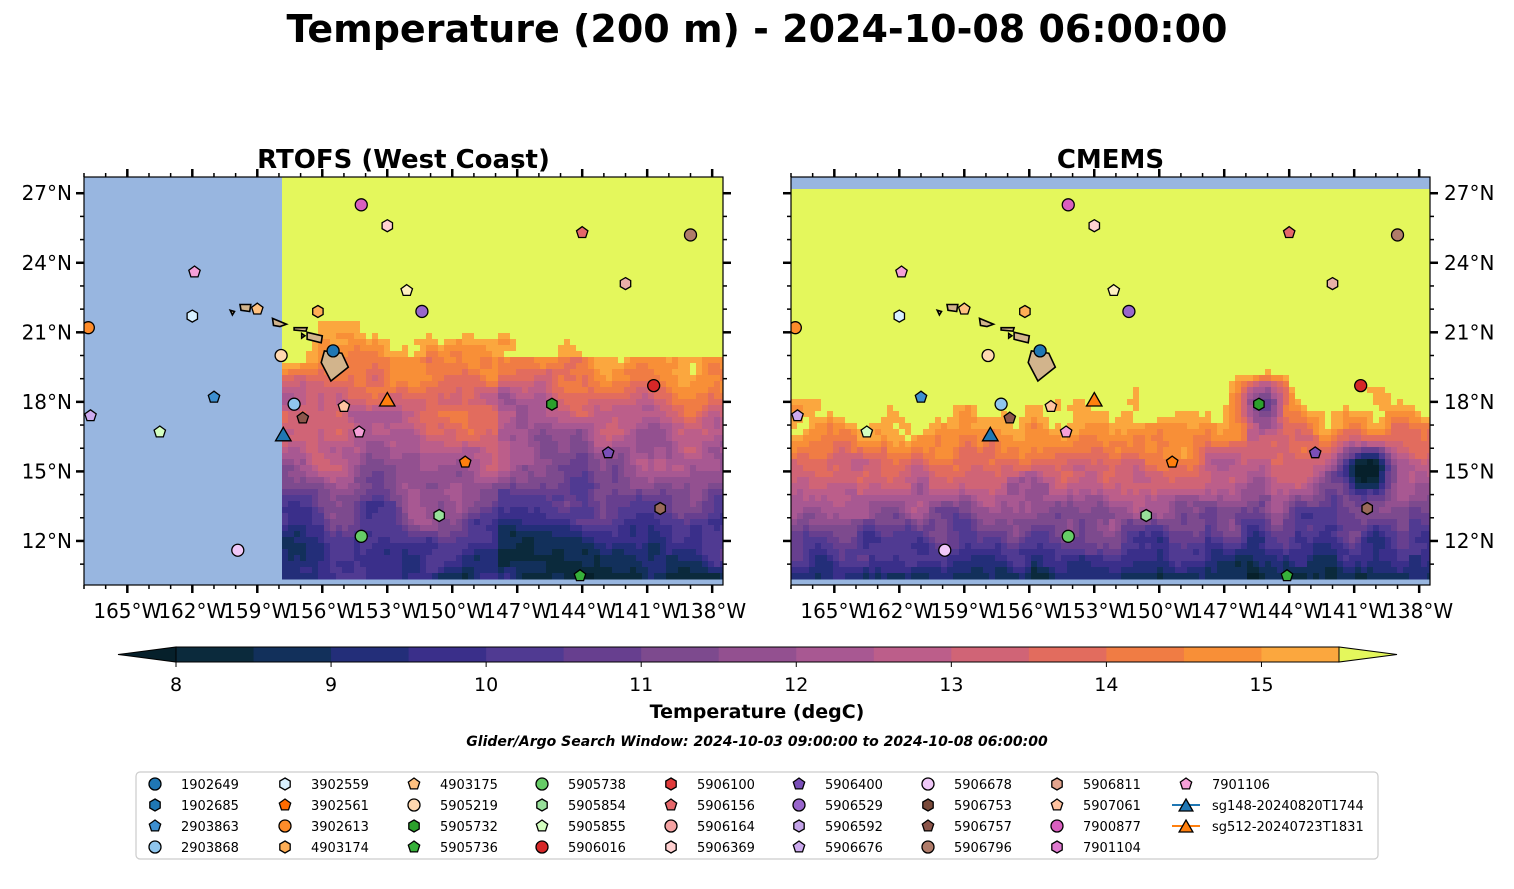  What do you see at coordinates (757, 671) in the screenshot?
I see `colorbar: 8 9 10 11 12 13 14 15` at bounding box center [757, 671].